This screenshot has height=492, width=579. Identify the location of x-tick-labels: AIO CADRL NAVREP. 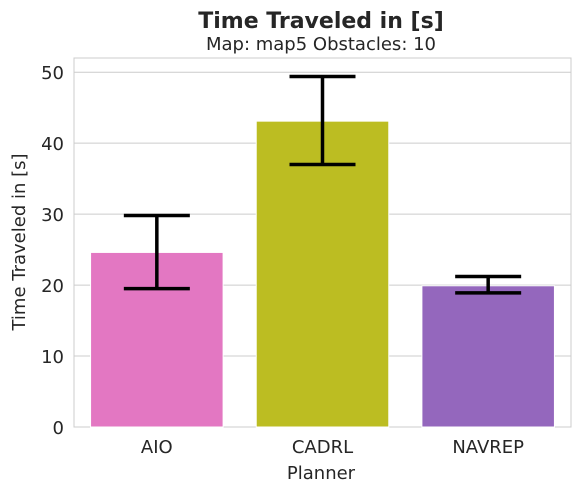
(332, 447).